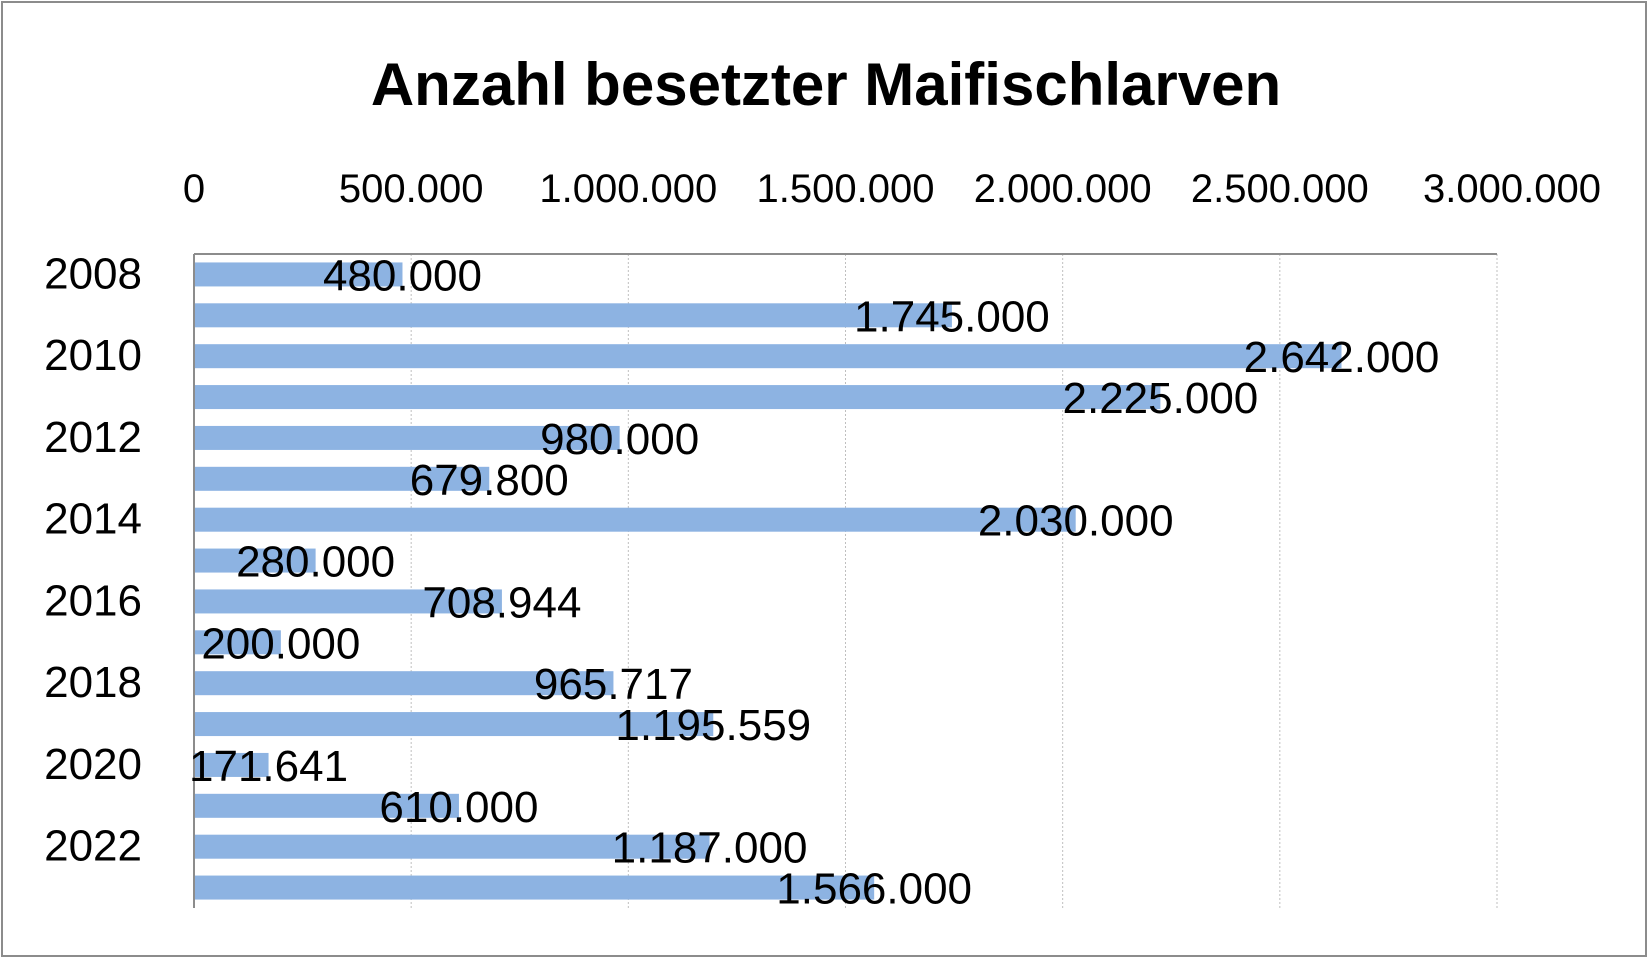 Image resolution: width=1652 pixels, height=961 pixels. Describe the element at coordinates (93, 437) in the screenshot. I see `y-tick-label-2012: 2012` at that location.